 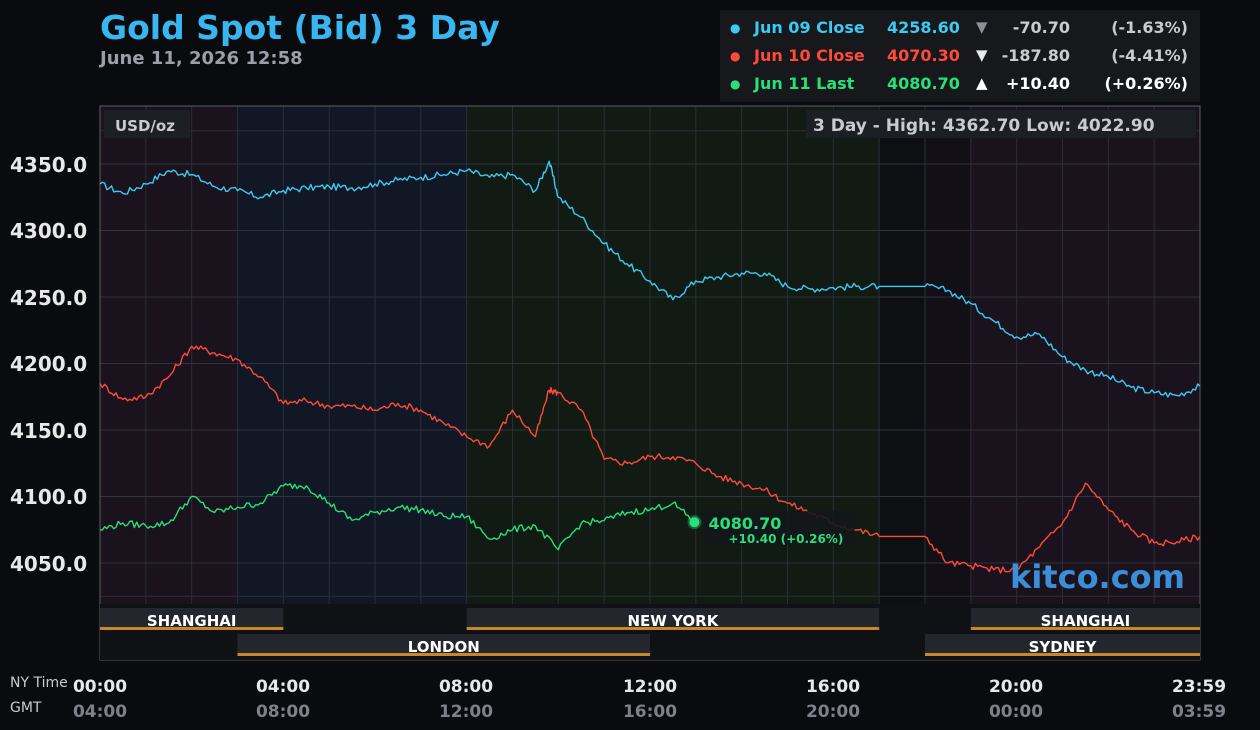 What do you see at coordinates (283, 687) in the screenshot?
I see `x-tick-ny: 04:00` at bounding box center [283, 687].